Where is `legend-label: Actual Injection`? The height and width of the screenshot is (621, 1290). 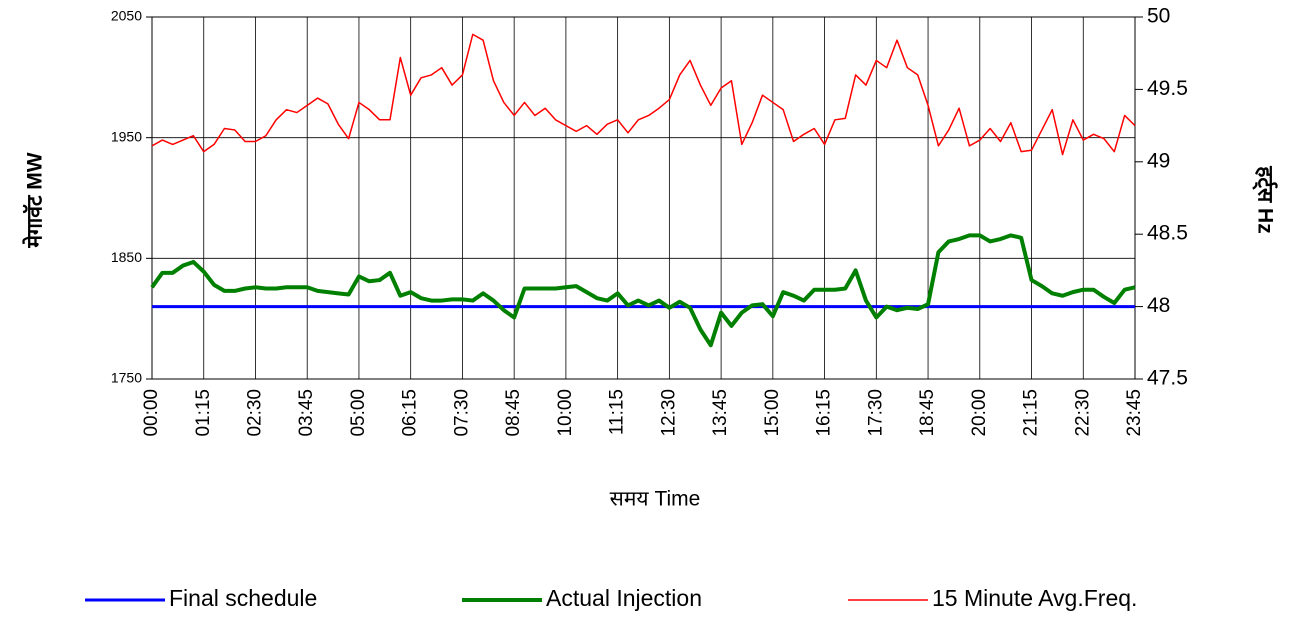
legend-label: Actual Injection is located at coordinates (624, 598).